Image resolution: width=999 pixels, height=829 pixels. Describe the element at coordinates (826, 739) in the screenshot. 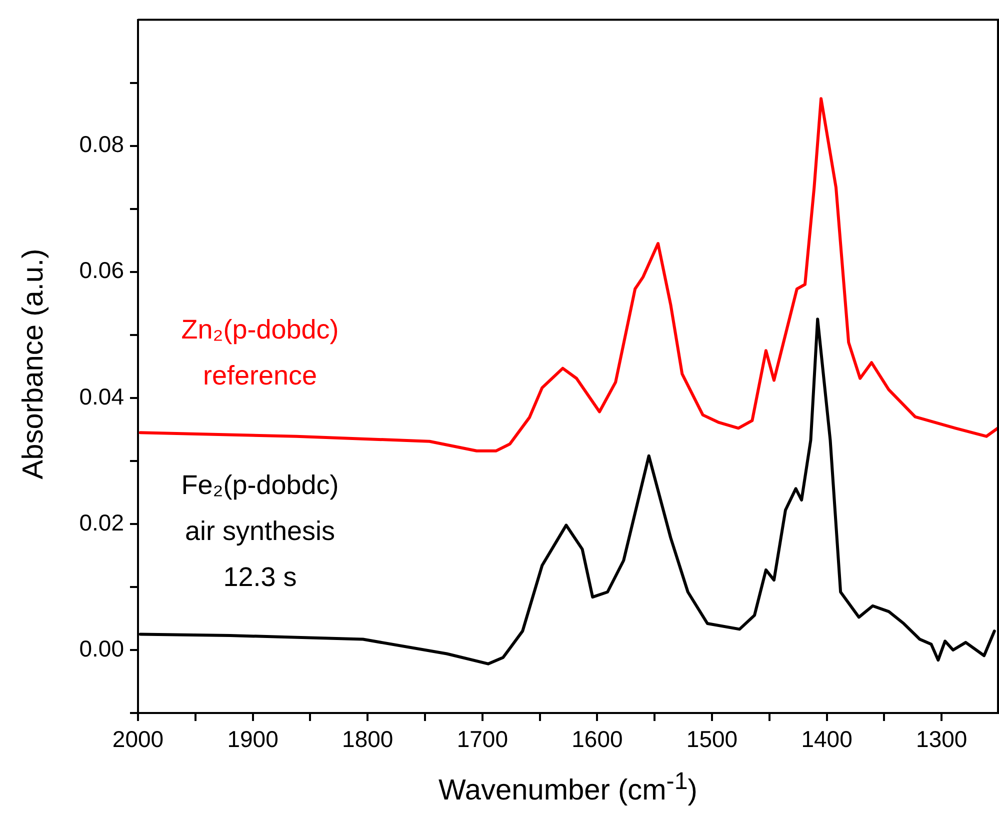

I see `x-tick-label: 1400` at that location.